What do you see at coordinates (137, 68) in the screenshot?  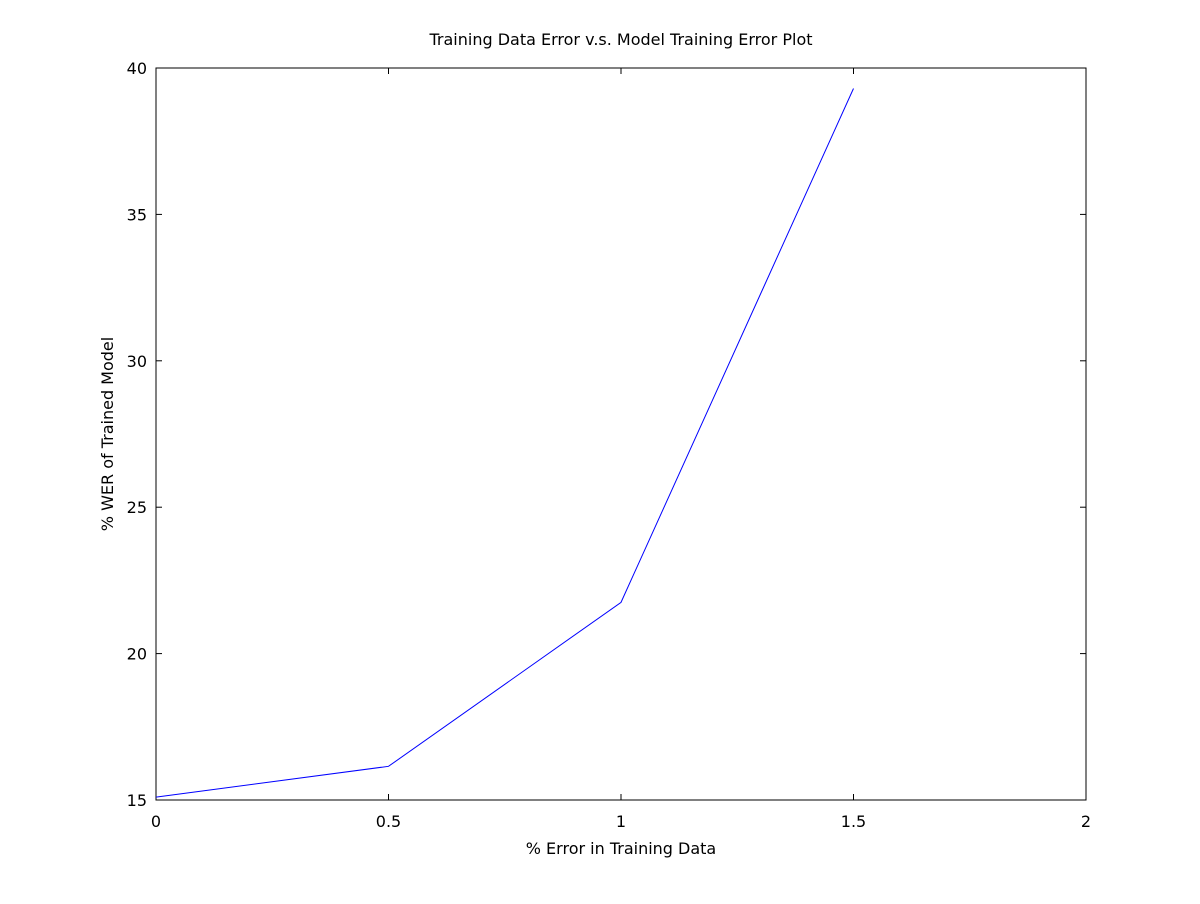 I see `y-tick-label: 40` at bounding box center [137, 68].